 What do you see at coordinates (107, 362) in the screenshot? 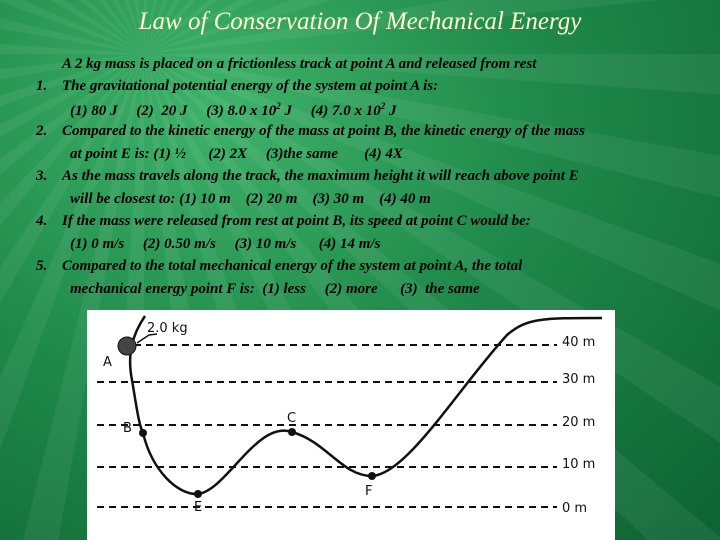
I see `point-label: A` at bounding box center [107, 362].